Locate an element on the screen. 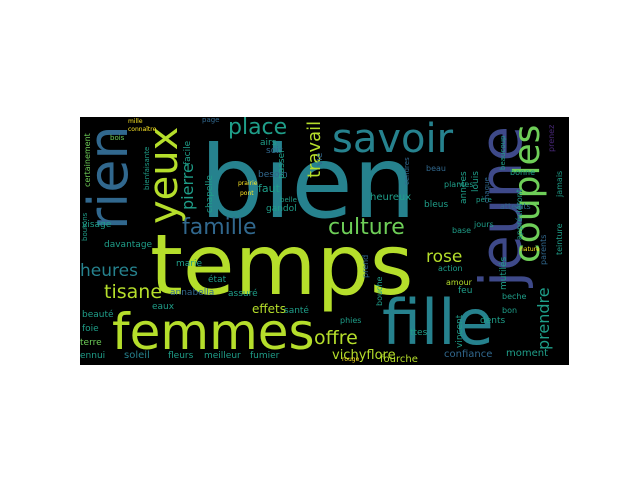 Image resolution: width=640 pixels, height=480 pixels. cloud-word: bouche is located at coordinates (379, 292).